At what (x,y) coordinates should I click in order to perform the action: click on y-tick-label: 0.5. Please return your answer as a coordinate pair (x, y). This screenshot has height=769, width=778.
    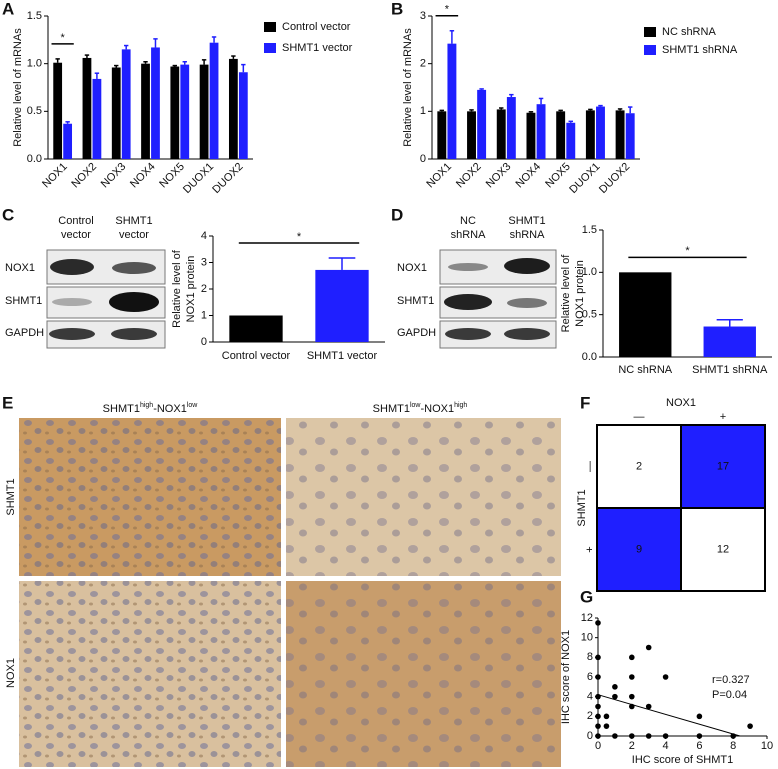
    Looking at the image, I should click on (34, 111).